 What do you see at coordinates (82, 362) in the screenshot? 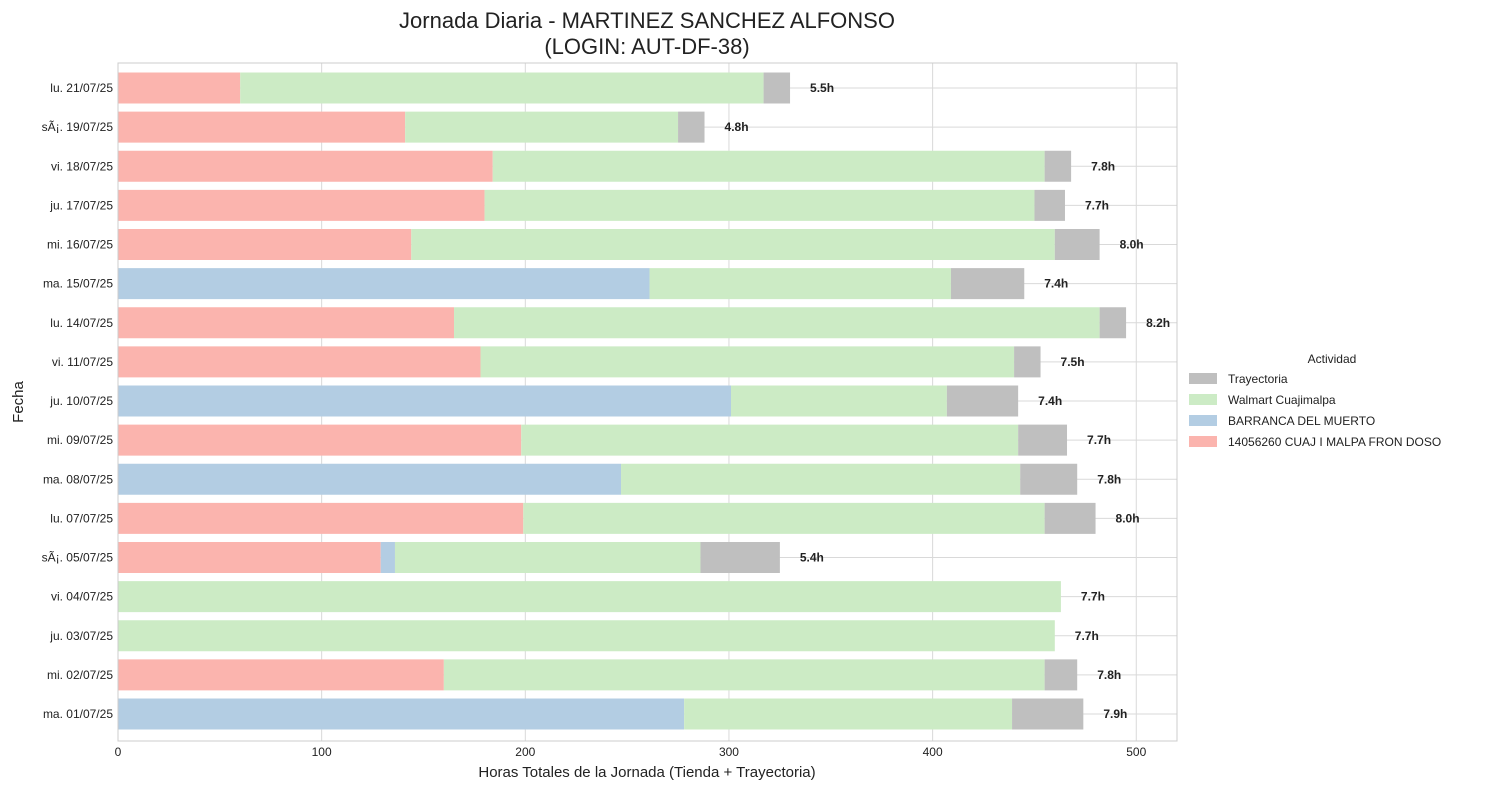
I see `y-tick-label: vi. 11/07/25` at bounding box center [82, 362].